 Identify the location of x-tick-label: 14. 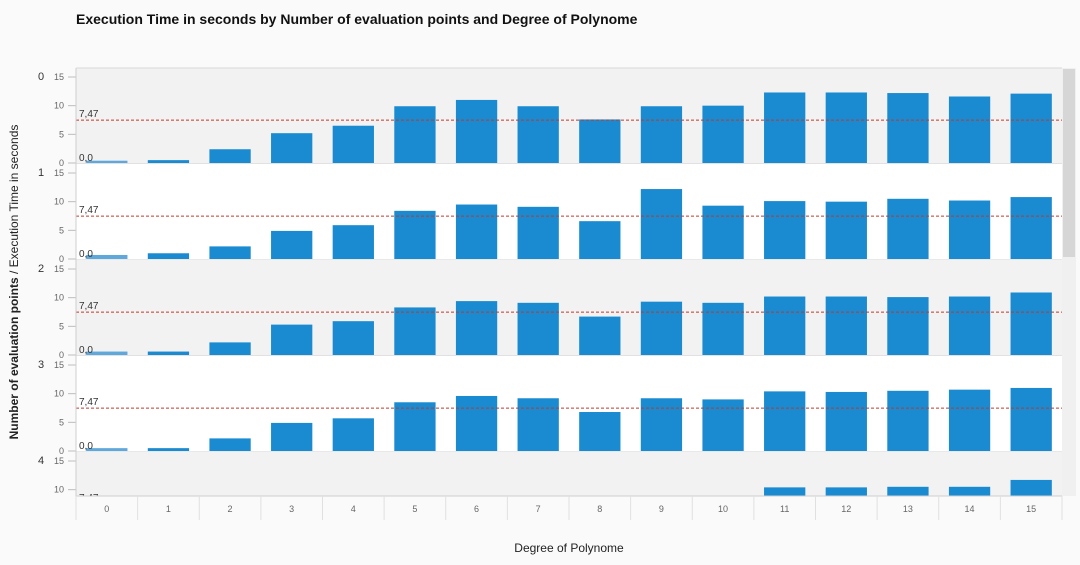
(970, 509).